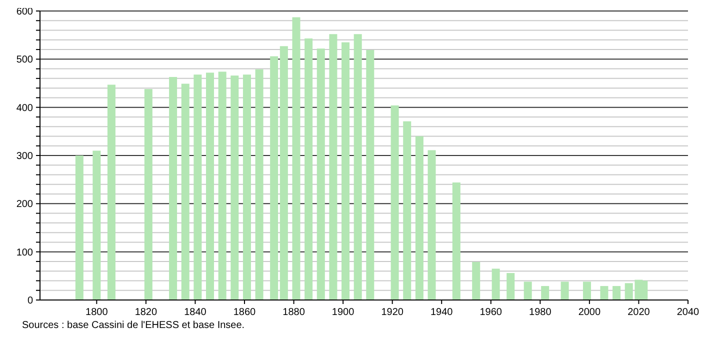 This screenshot has width=710, height=340. Describe the element at coordinates (133, 325) in the screenshot. I see `source-note: Sources : base Cassini de l'EHESS et base Insee.` at that location.